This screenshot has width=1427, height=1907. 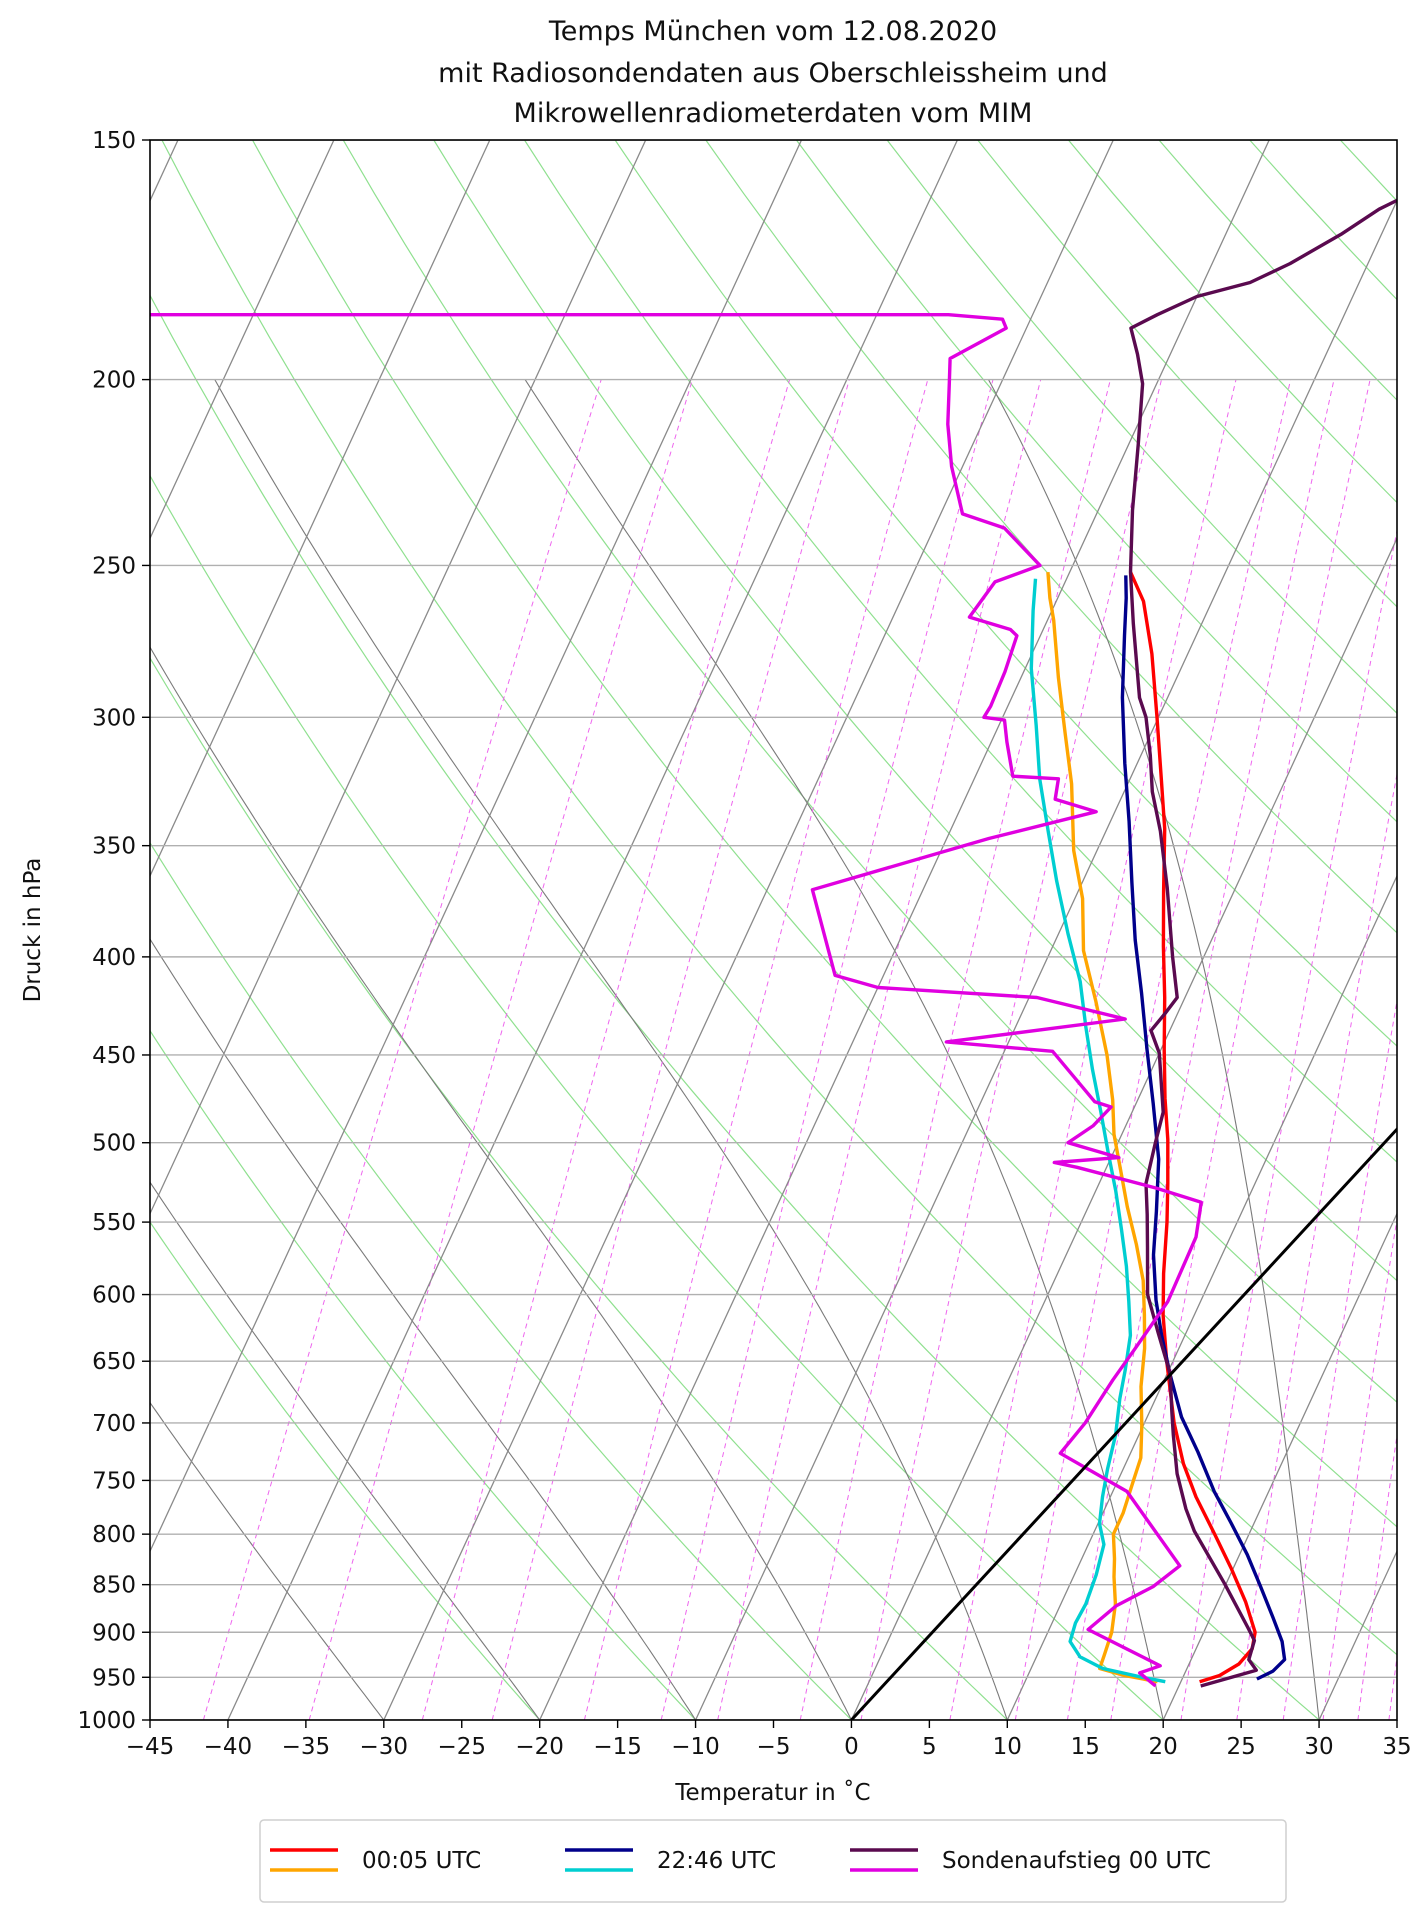 What do you see at coordinates (114, 1056) in the screenshot?
I see `y-tick-label: 450` at bounding box center [114, 1056].